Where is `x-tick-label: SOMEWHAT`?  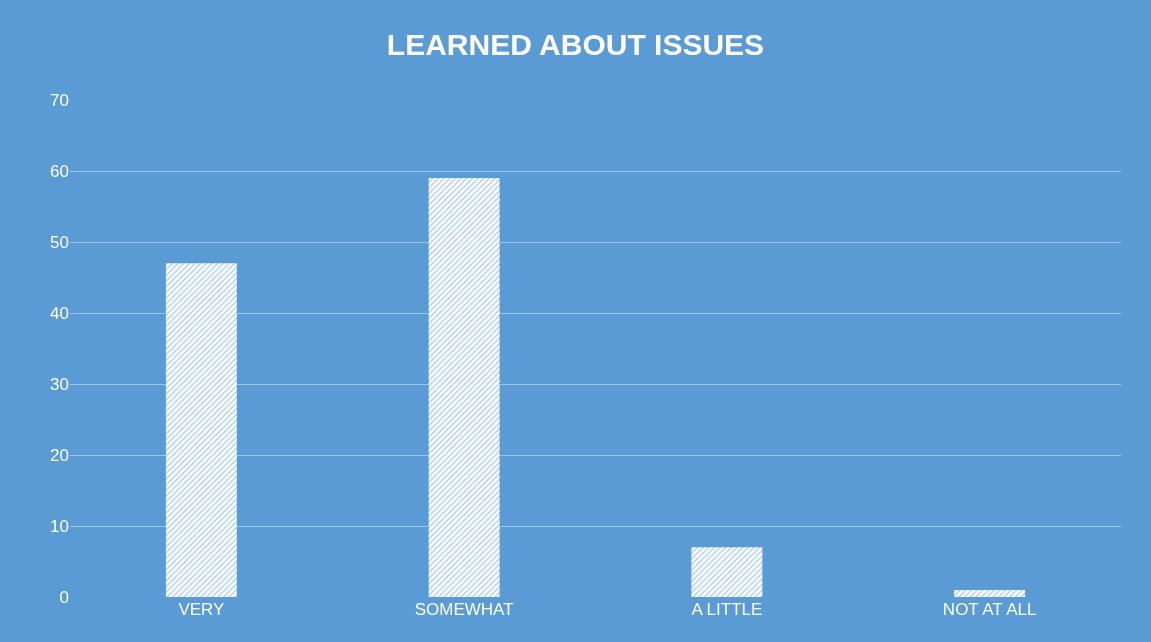
x-tick-label: SOMEWHAT is located at coordinates (464, 609).